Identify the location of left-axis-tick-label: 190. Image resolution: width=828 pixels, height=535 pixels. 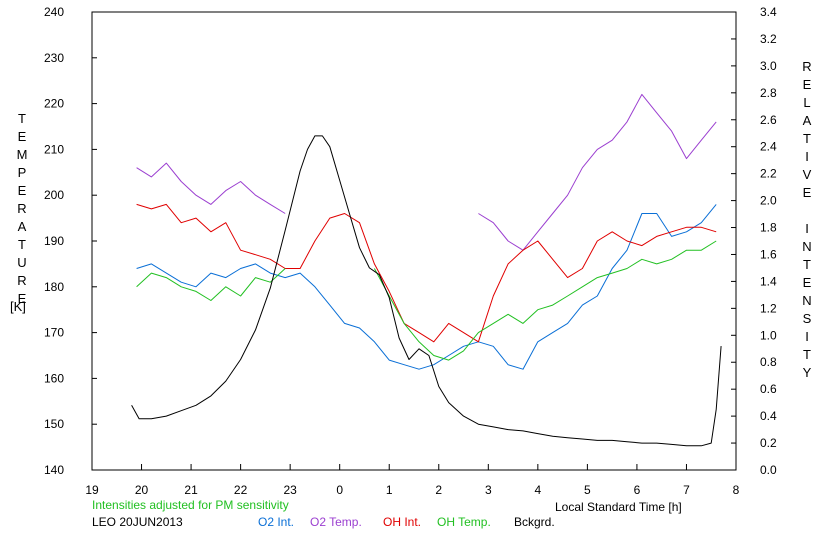
(54, 241).